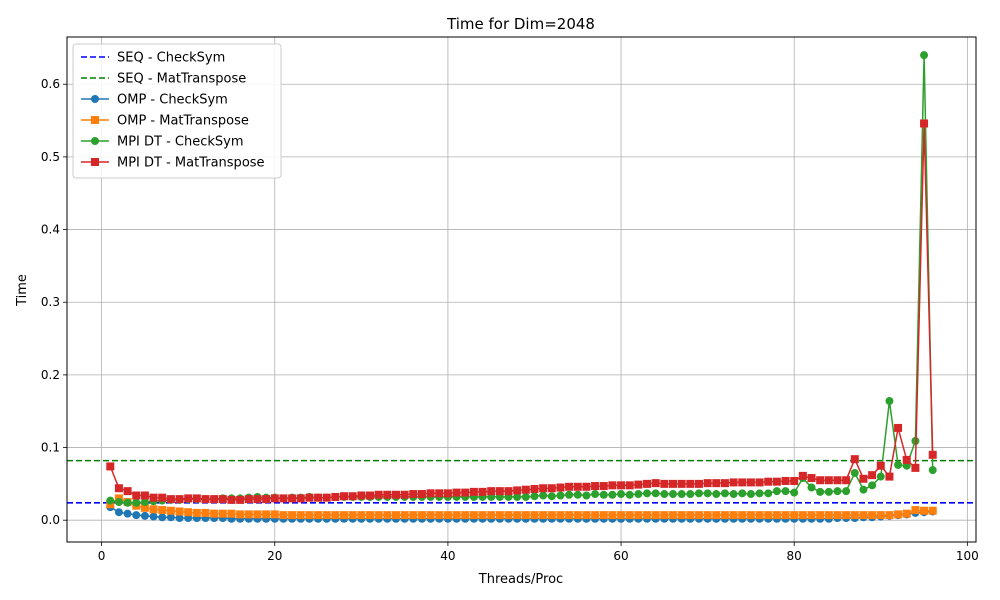  What do you see at coordinates (50, 520) in the screenshot?
I see `y-tick-label: 0.0` at bounding box center [50, 520].